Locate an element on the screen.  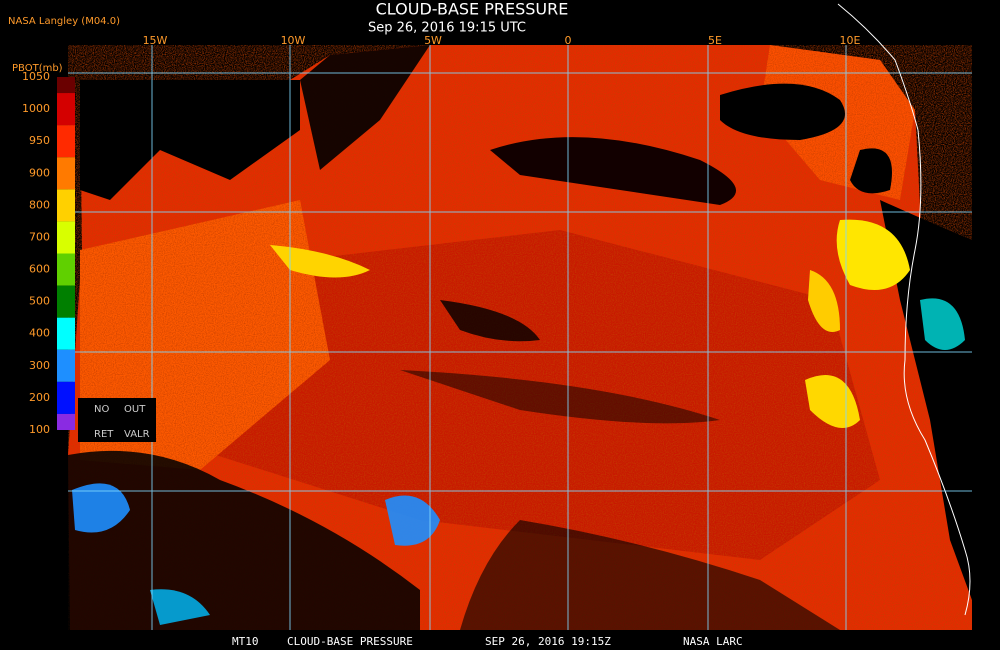
longitude-label: 5E is located at coordinates (715, 40).